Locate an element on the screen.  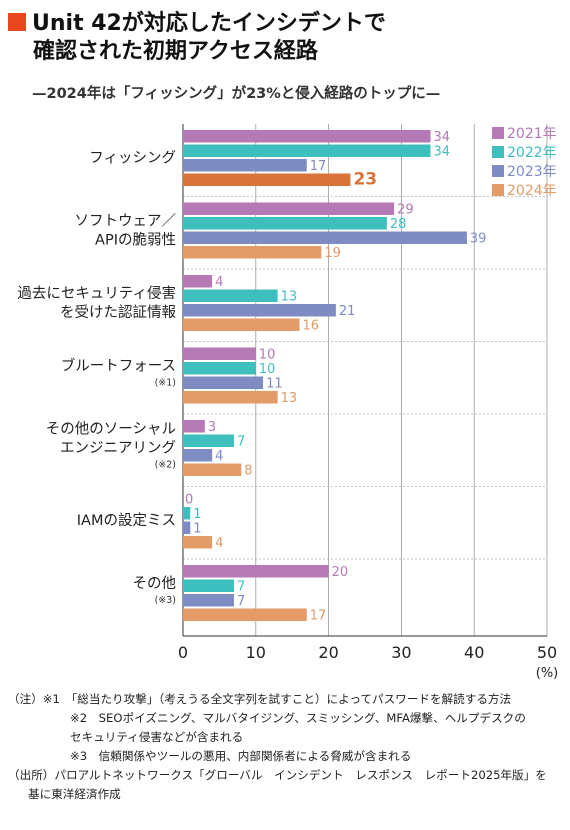
title-text-1: Unit 42が対応したインシデントで is located at coordinates (209, 23).